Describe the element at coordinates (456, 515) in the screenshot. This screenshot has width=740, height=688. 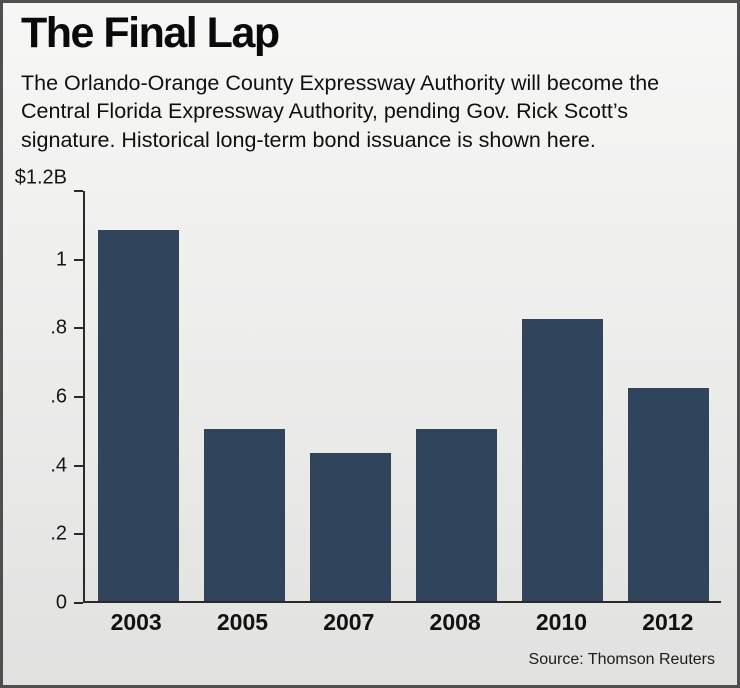
I see `bar-2008` at that location.